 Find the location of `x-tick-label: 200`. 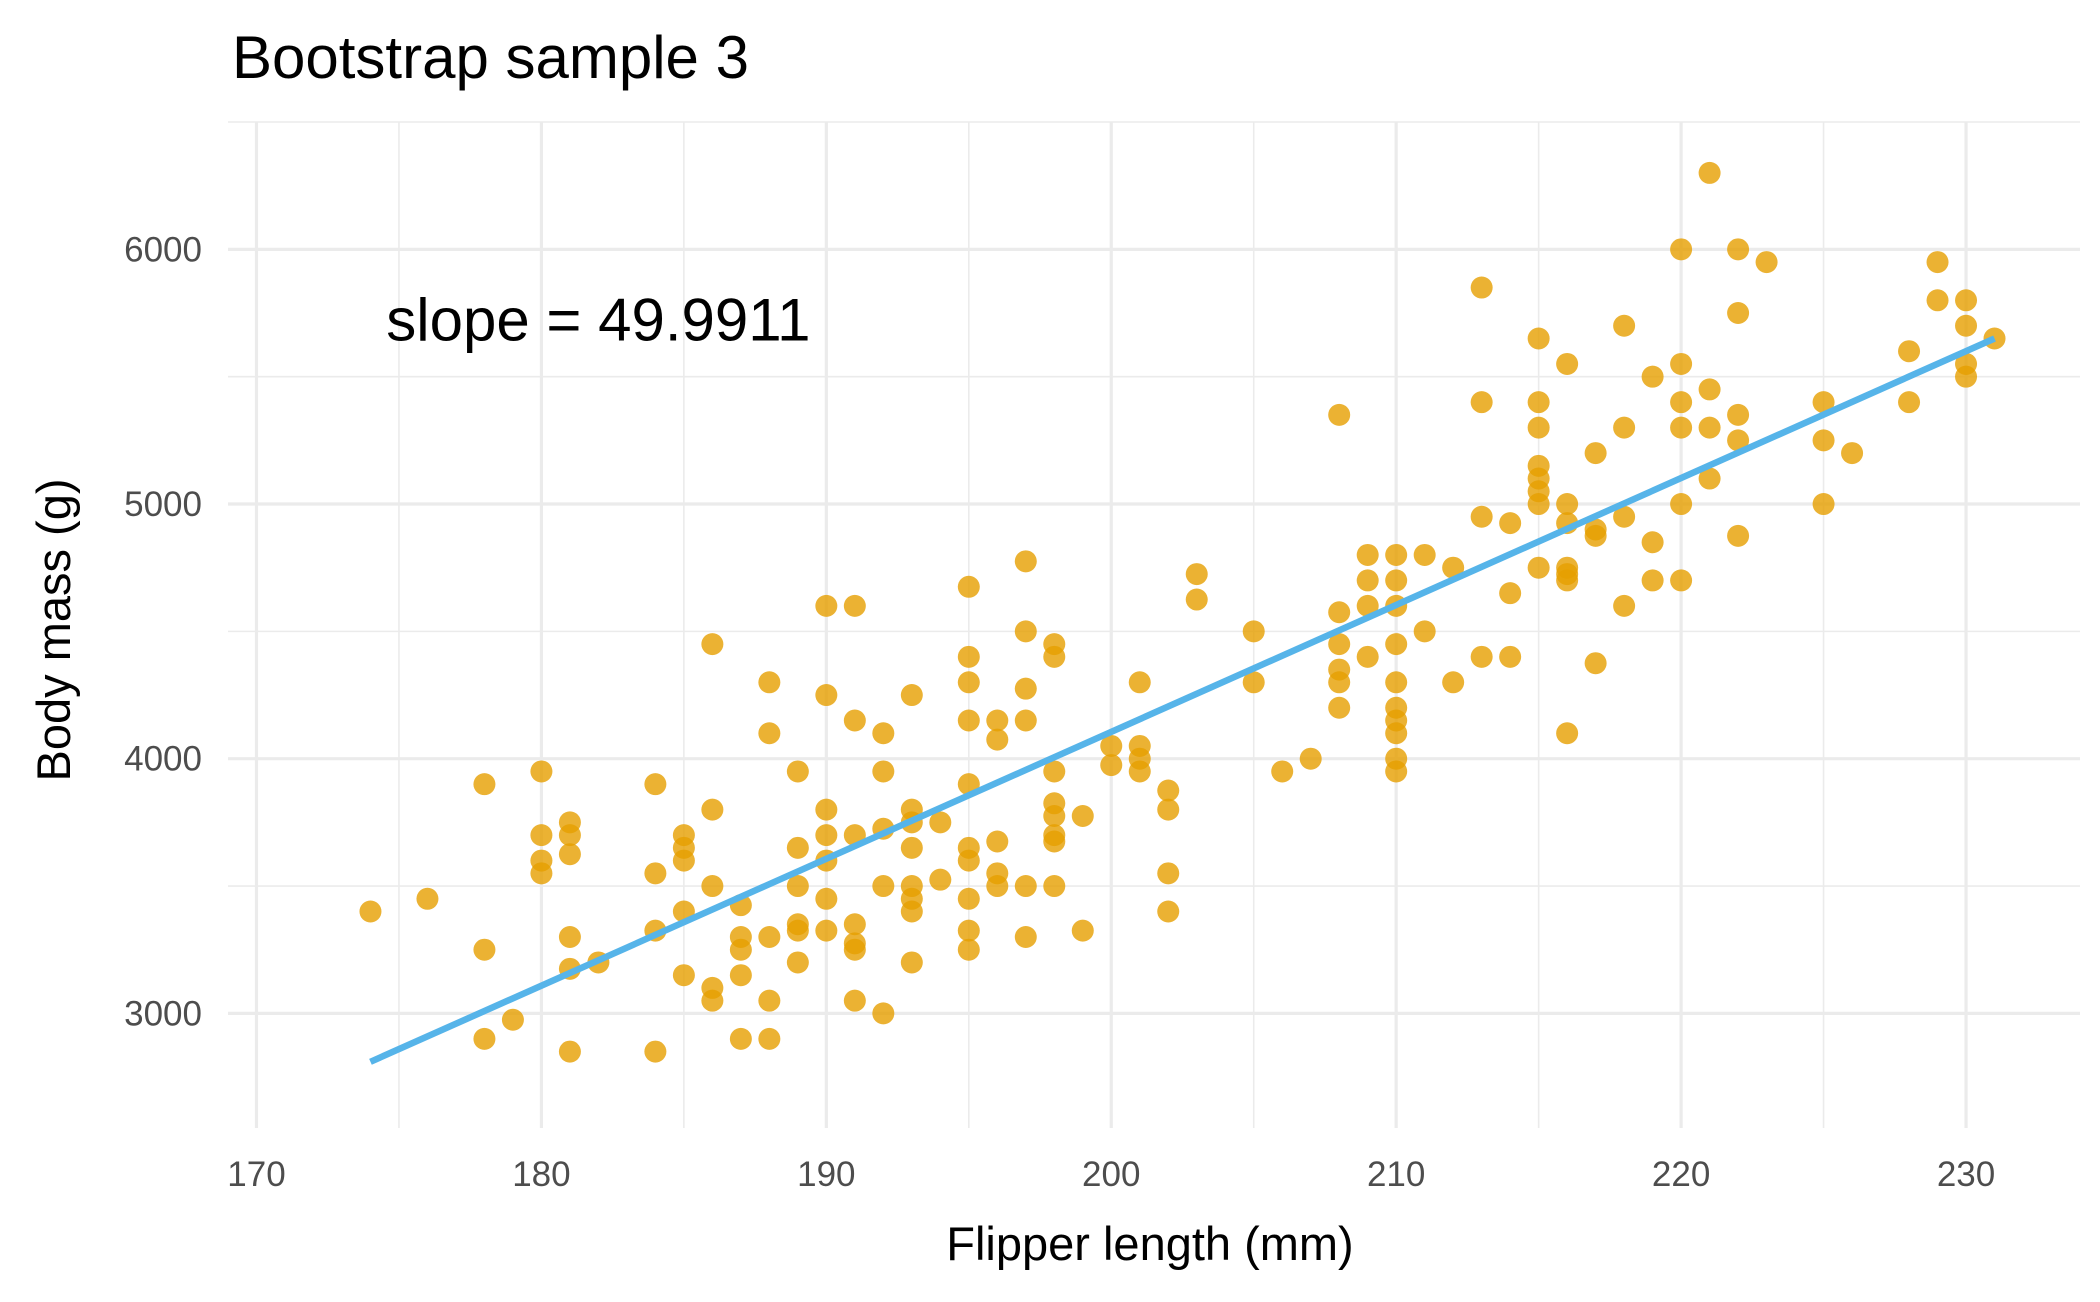

x-tick-label: 200 is located at coordinates (1111, 1174).